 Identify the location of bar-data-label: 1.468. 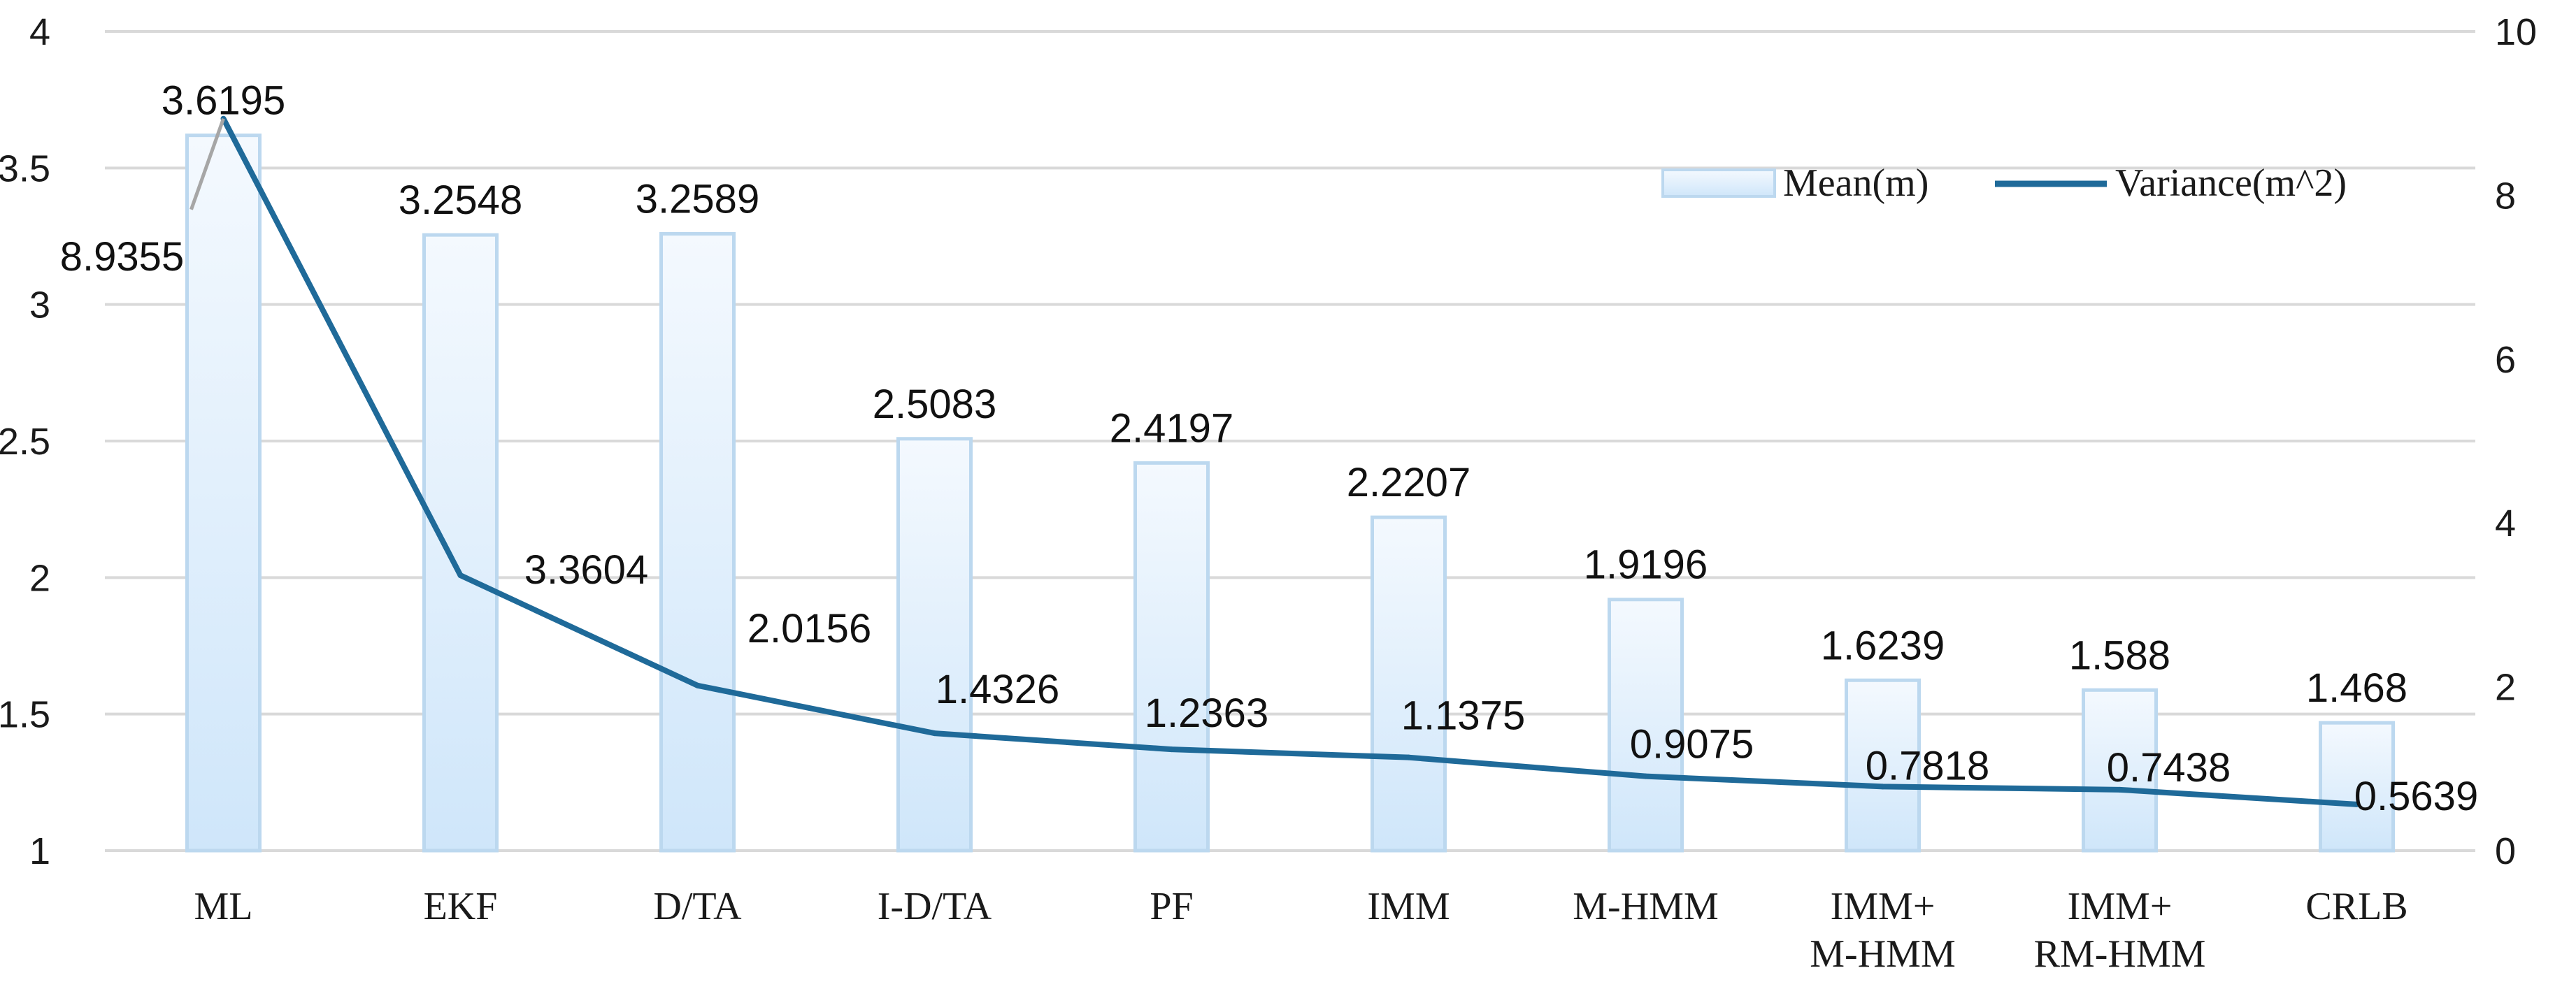
(2356, 688).